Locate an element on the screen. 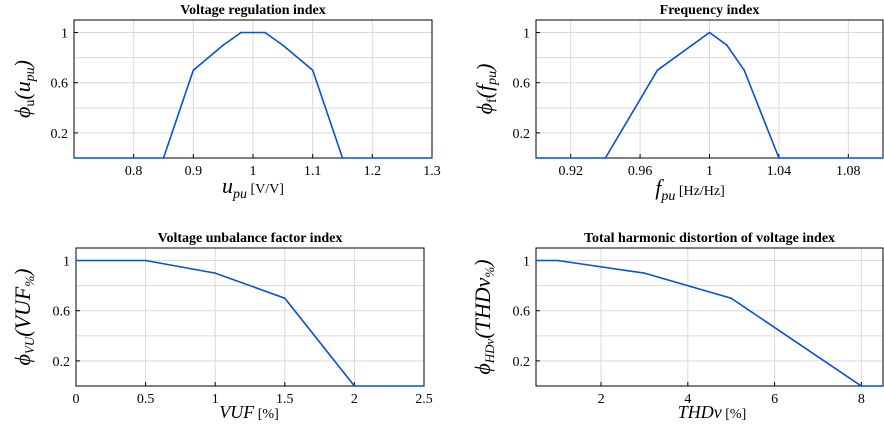  y-axis-label: ϕu(upu) is located at coordinates (24, 89).